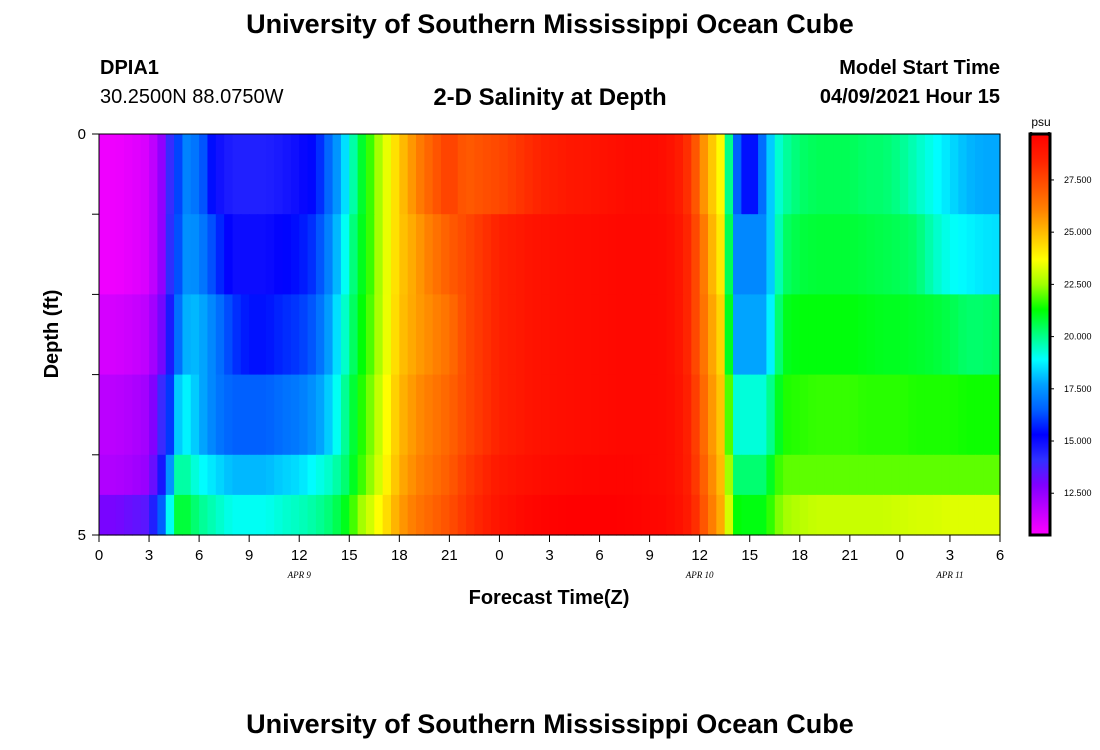 This screenshot has height=750, width=1100. What do you see at coordinates (919, 68) in the screenshot?
I see `model-start-label: Model Start Time` at bounding box center [919, 68].